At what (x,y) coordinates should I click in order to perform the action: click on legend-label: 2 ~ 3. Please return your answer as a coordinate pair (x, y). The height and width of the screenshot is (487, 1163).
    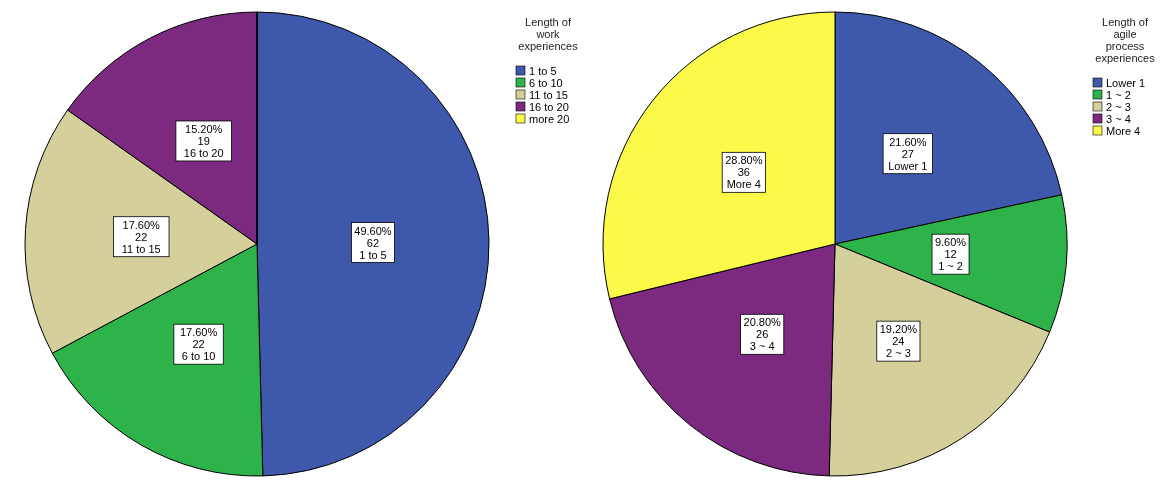
    Looking at the image, I should click on (1118, 107).